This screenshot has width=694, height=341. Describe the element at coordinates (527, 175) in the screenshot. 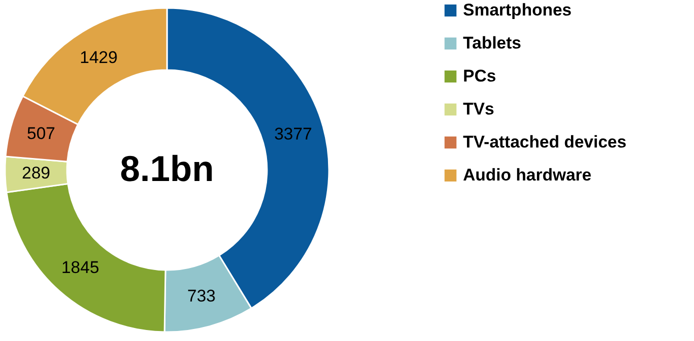

I see `legend-label: Audio hardware` at that location.